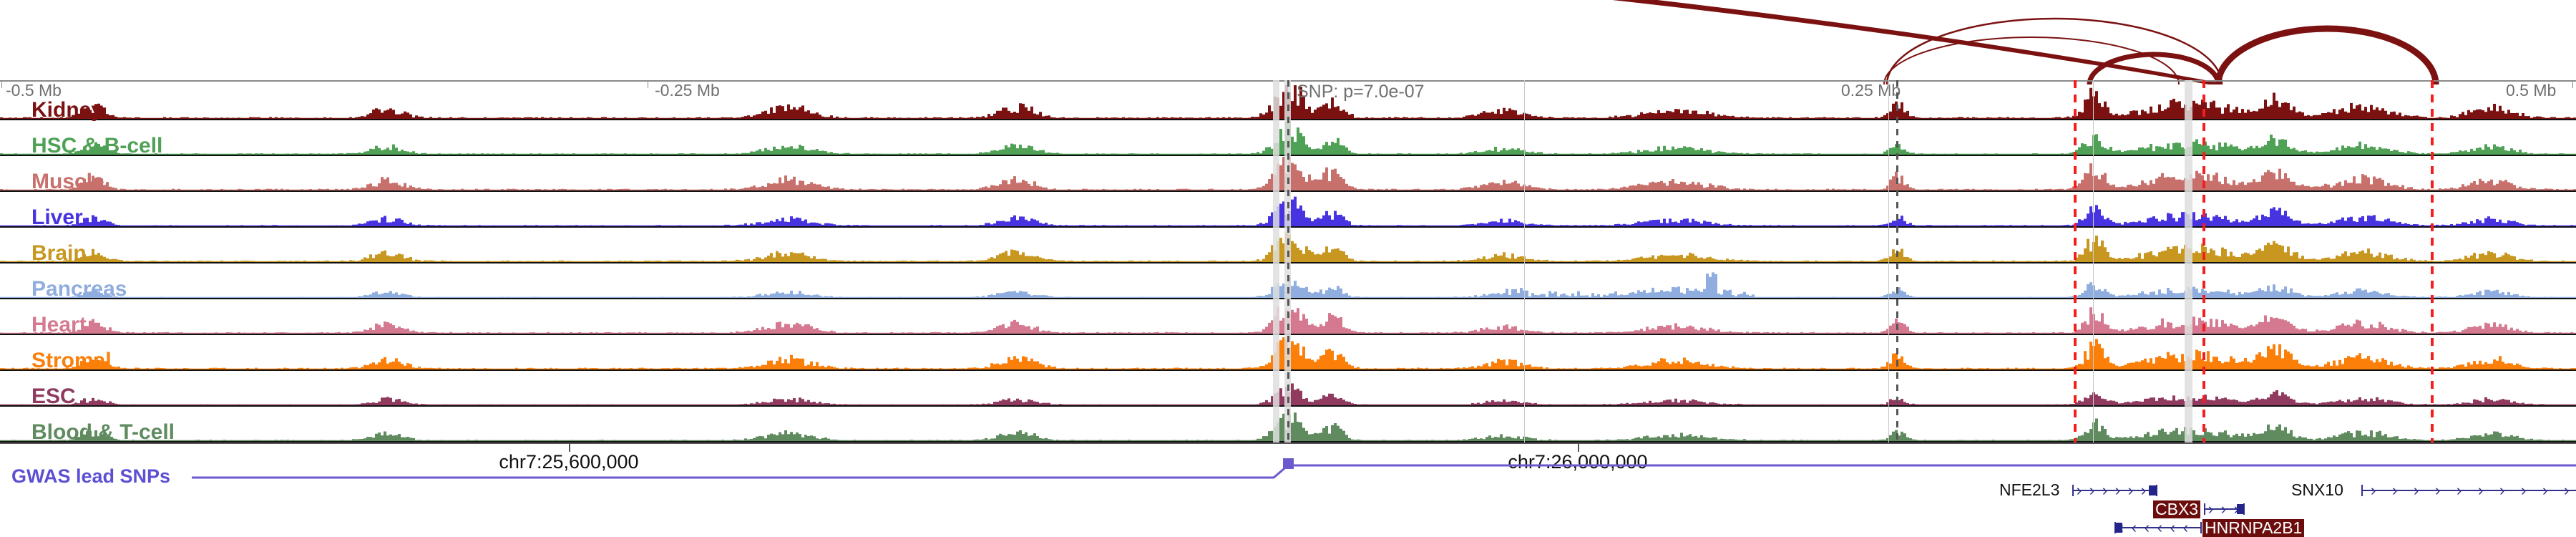  Describe the element at coordinates (79, 289) in the screenshot. I see `track-label-pancreas: Pancreas` at that location.